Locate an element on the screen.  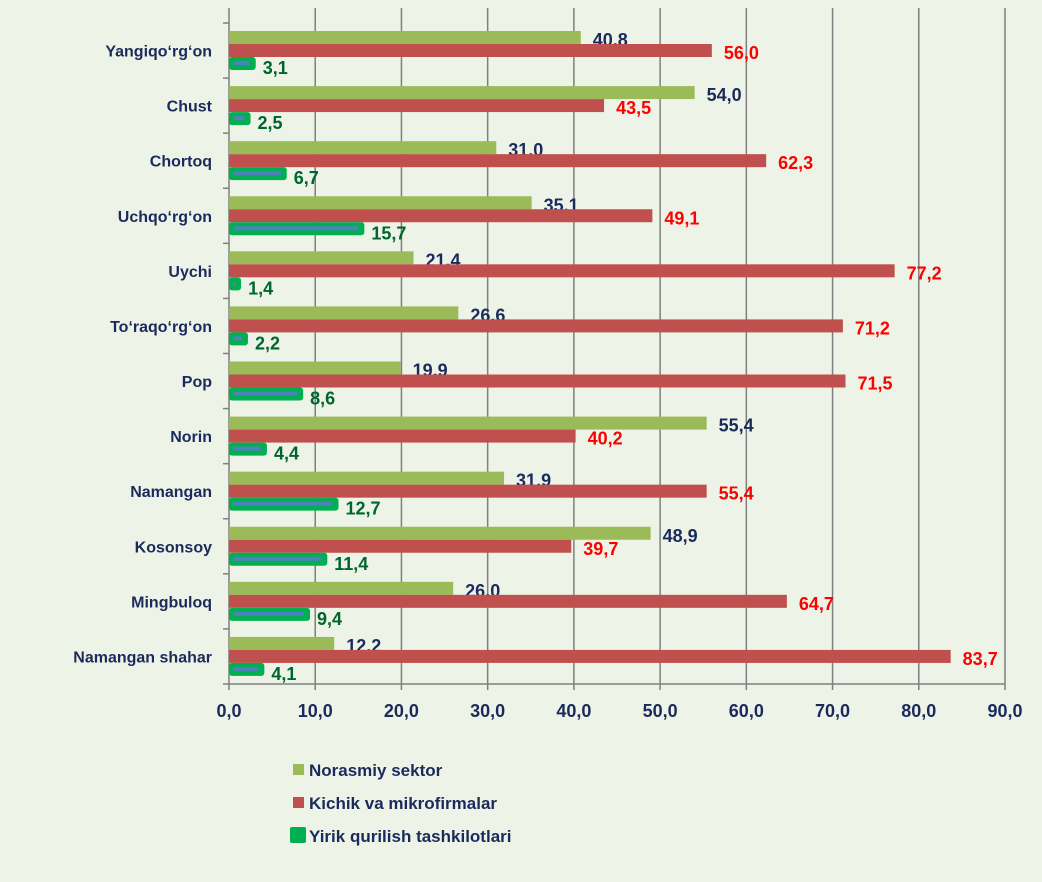
data-label: 1,4 is located at coordinates (260, 288).